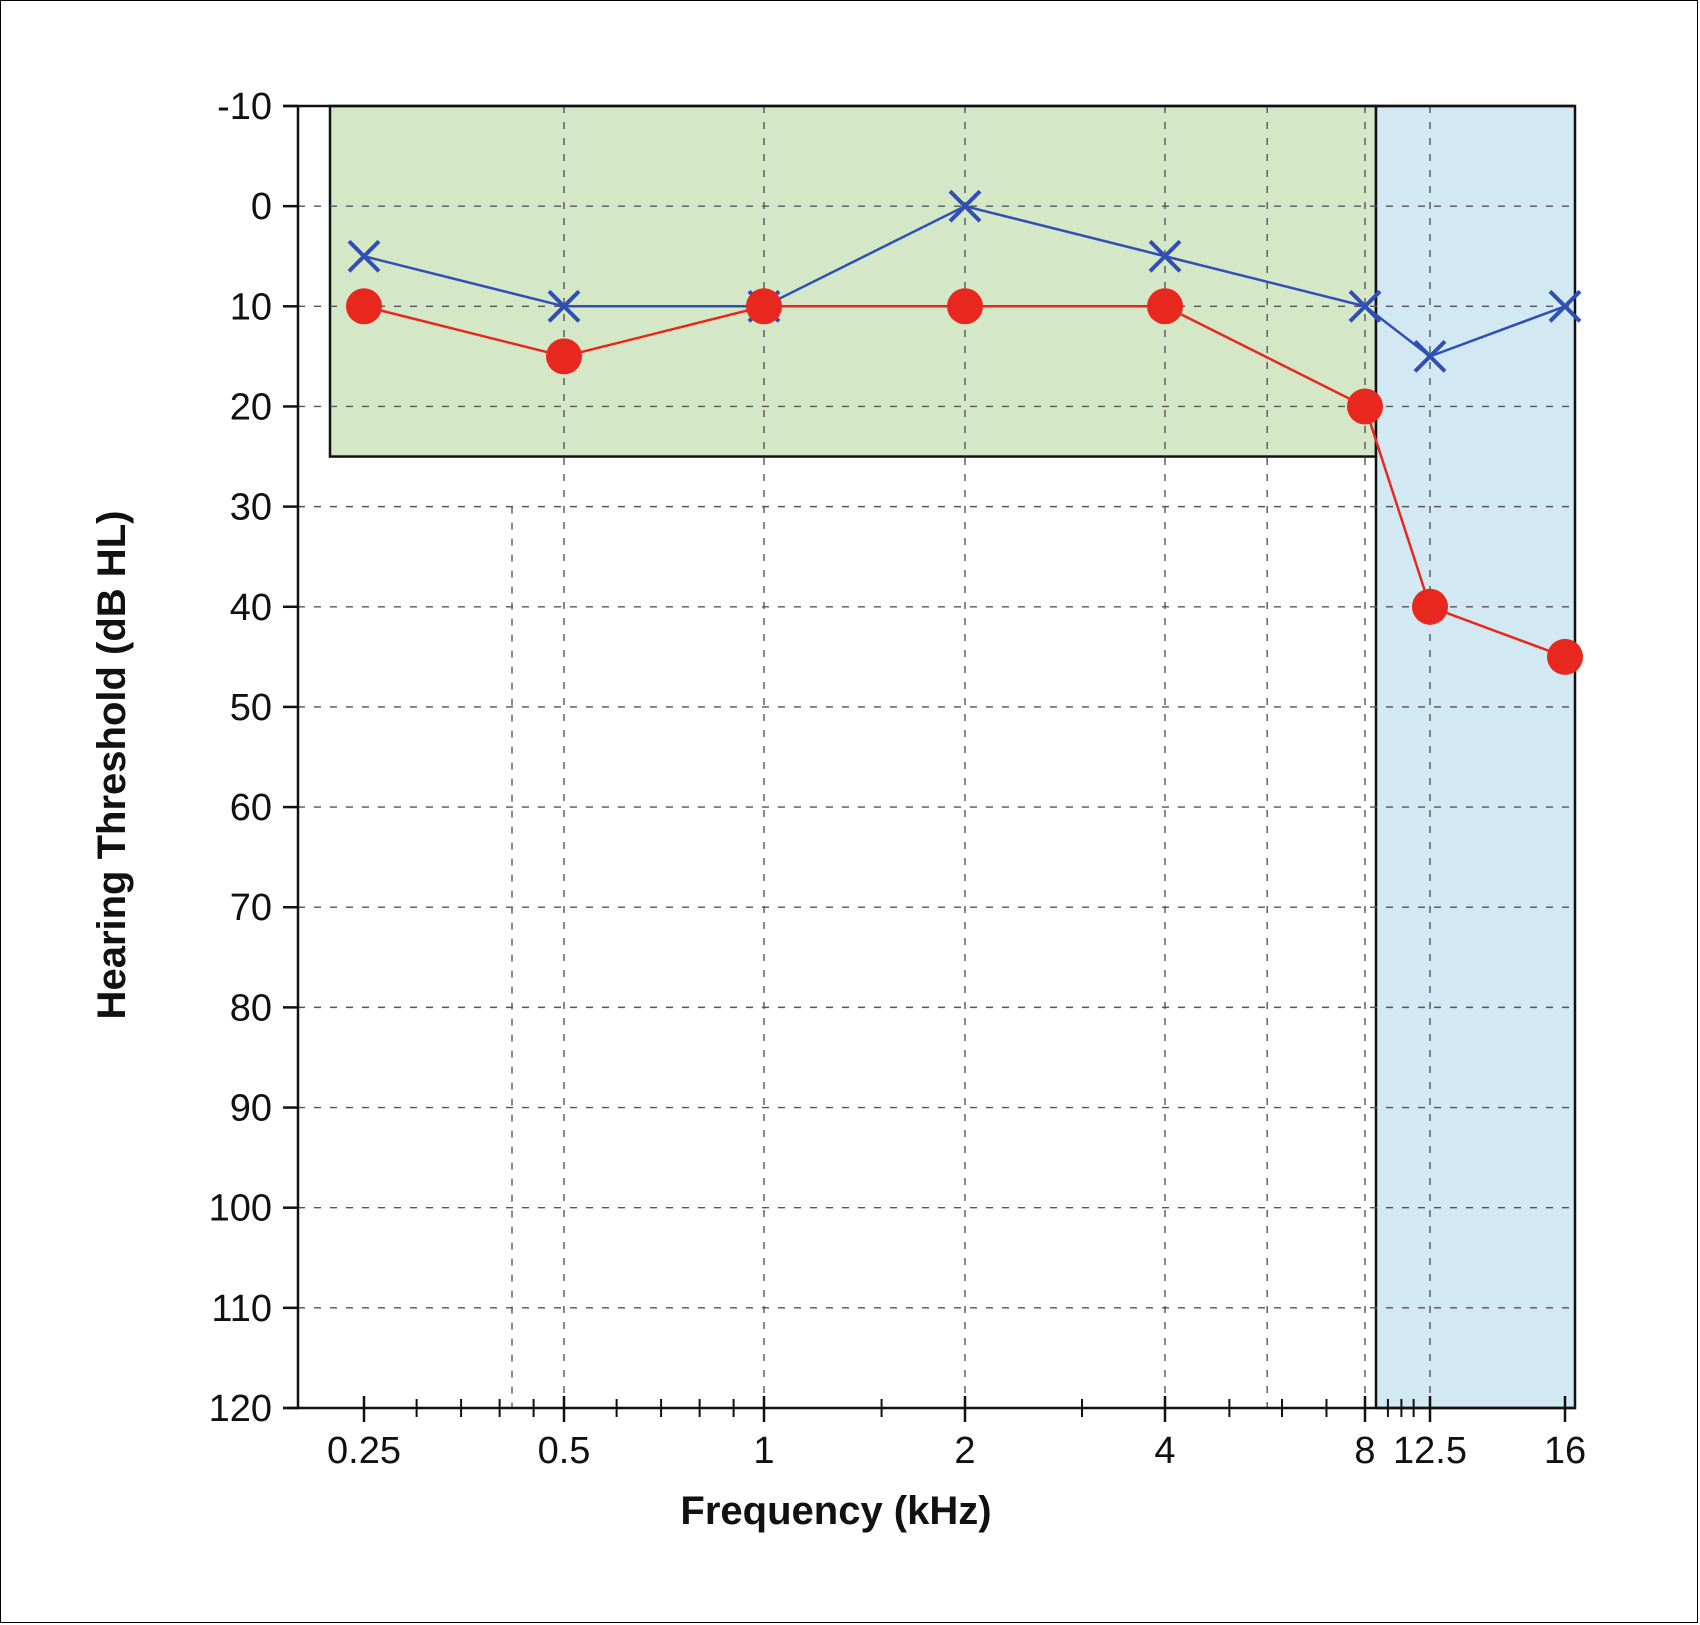 The width and height of the screenshot is (1700, 1625). I want to click on x-axis-ticks: 0.25 0.5 1 2 4 8 12.5 16, so click(956, 1434).